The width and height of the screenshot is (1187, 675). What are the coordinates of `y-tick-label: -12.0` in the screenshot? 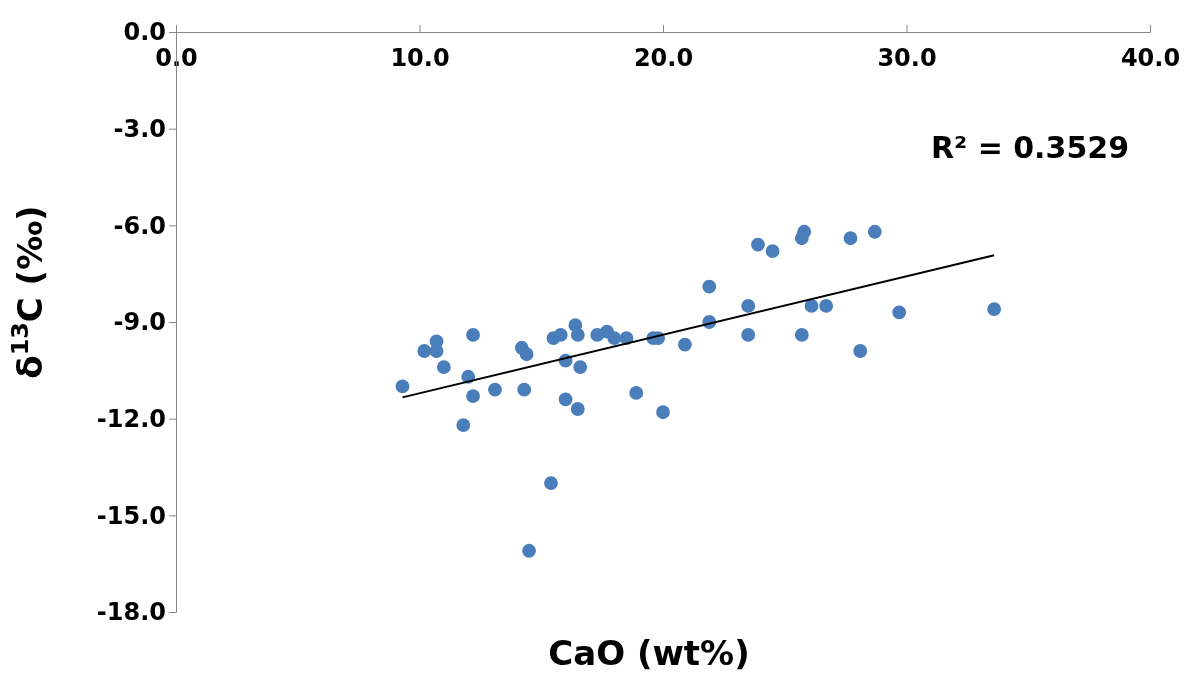 It's located at (131, 418).